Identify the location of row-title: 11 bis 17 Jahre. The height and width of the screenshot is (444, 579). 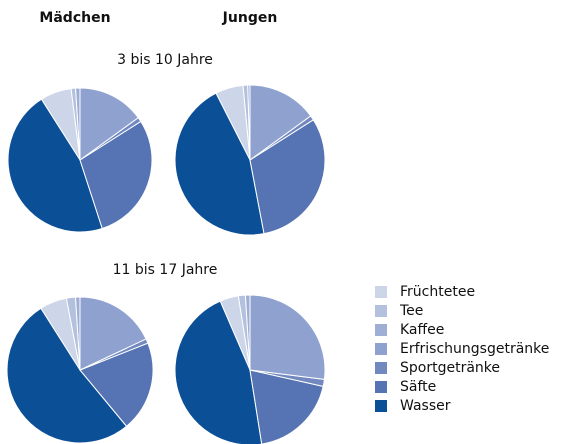
(165, 270).